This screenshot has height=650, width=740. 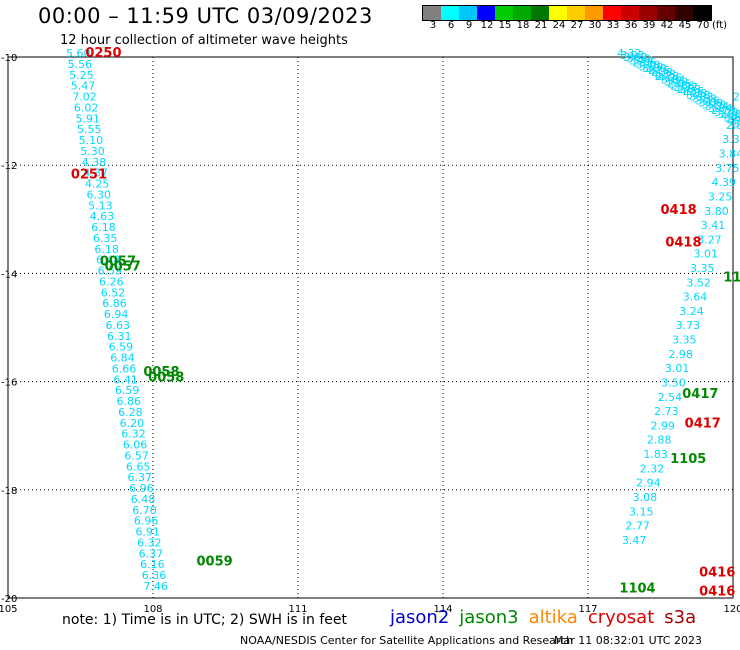 What do you see at coordinates (684, 340) in the screenshot?
I see `swh-value-label: 3.35` at bounding box center [684, 340].